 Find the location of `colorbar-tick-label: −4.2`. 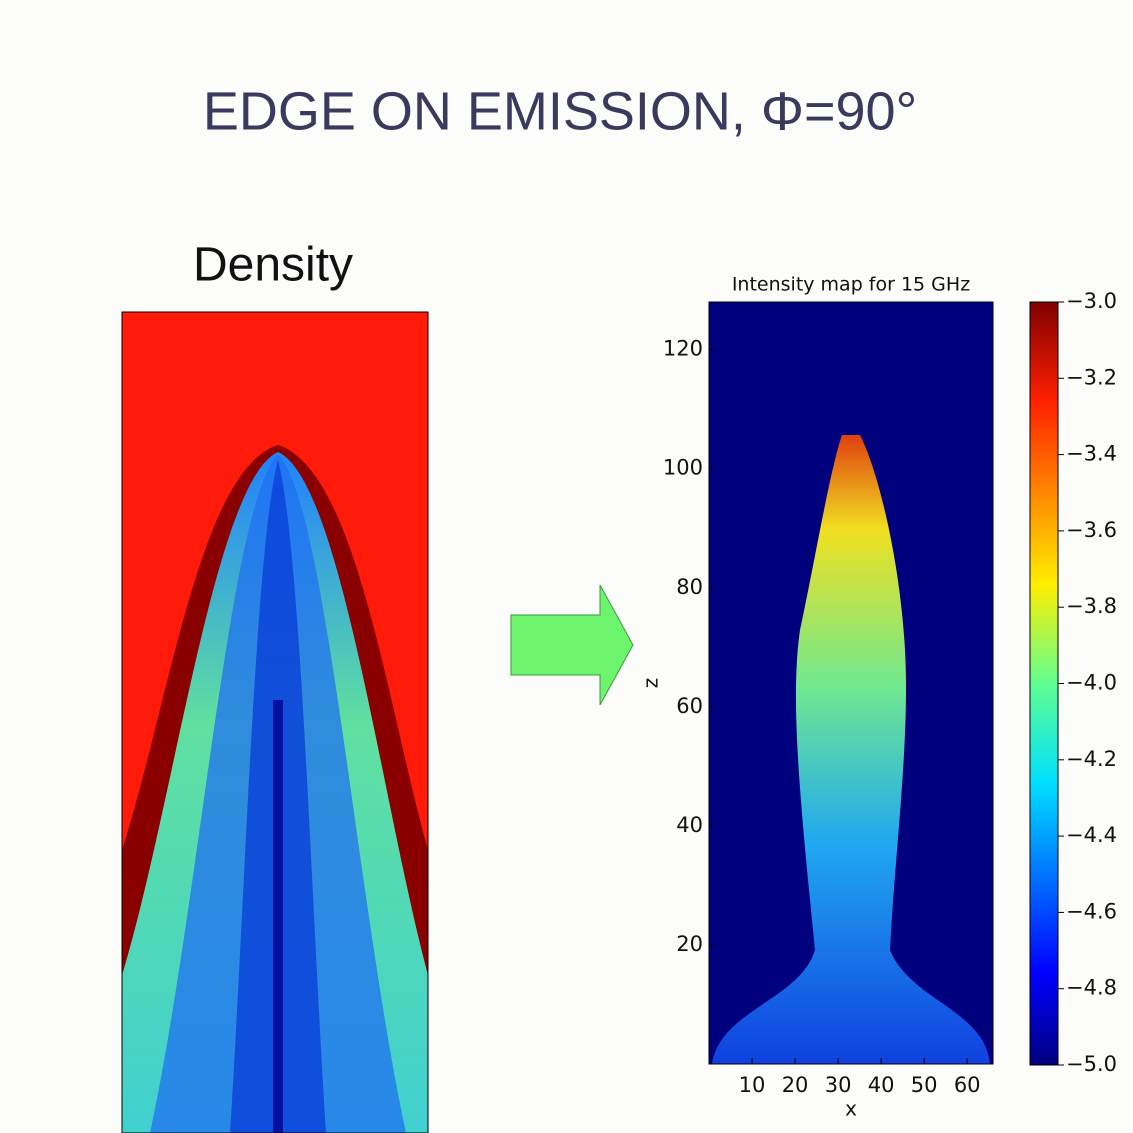

colorbar-tick-label: −4.2 is located at coordinates (1091, 759).